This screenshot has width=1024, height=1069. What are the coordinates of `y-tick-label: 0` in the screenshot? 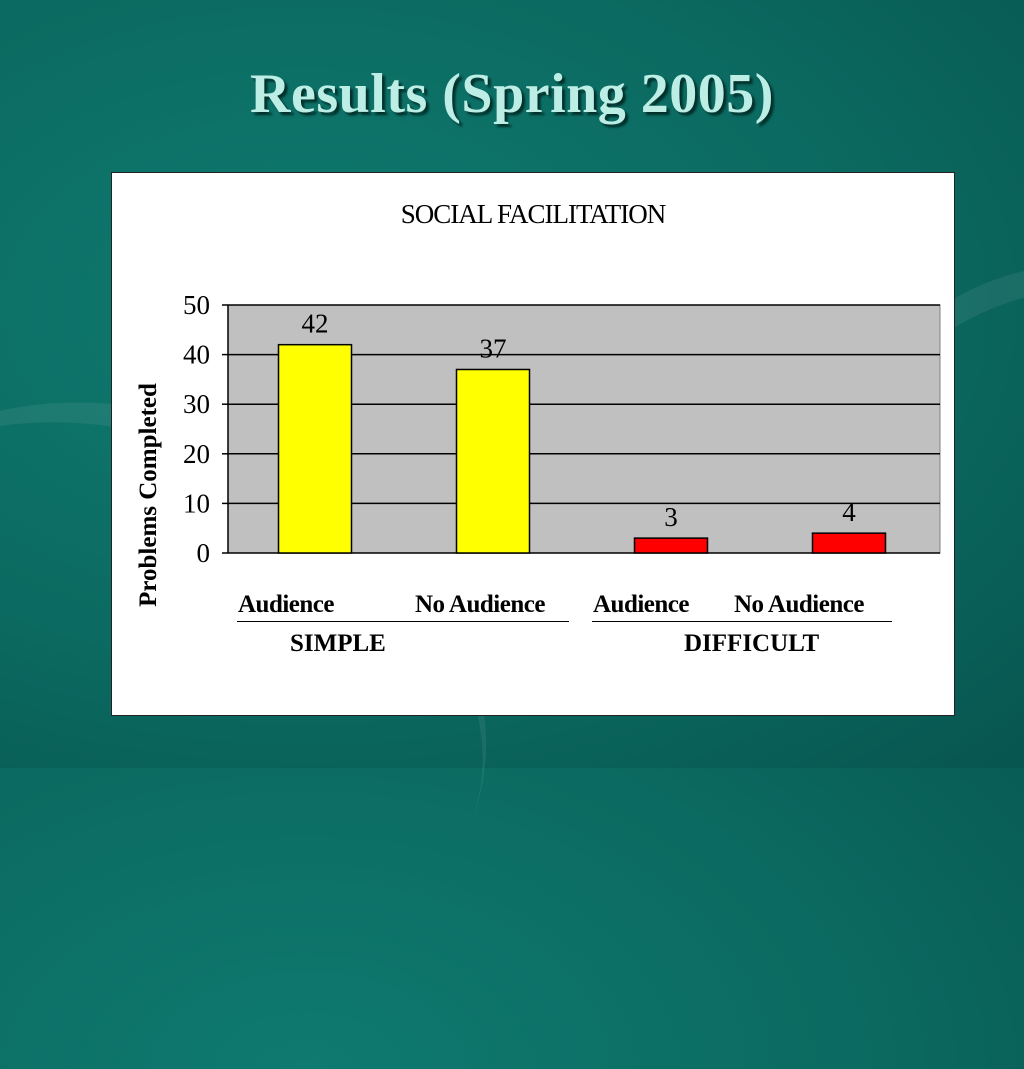 It's located at (204, 553).